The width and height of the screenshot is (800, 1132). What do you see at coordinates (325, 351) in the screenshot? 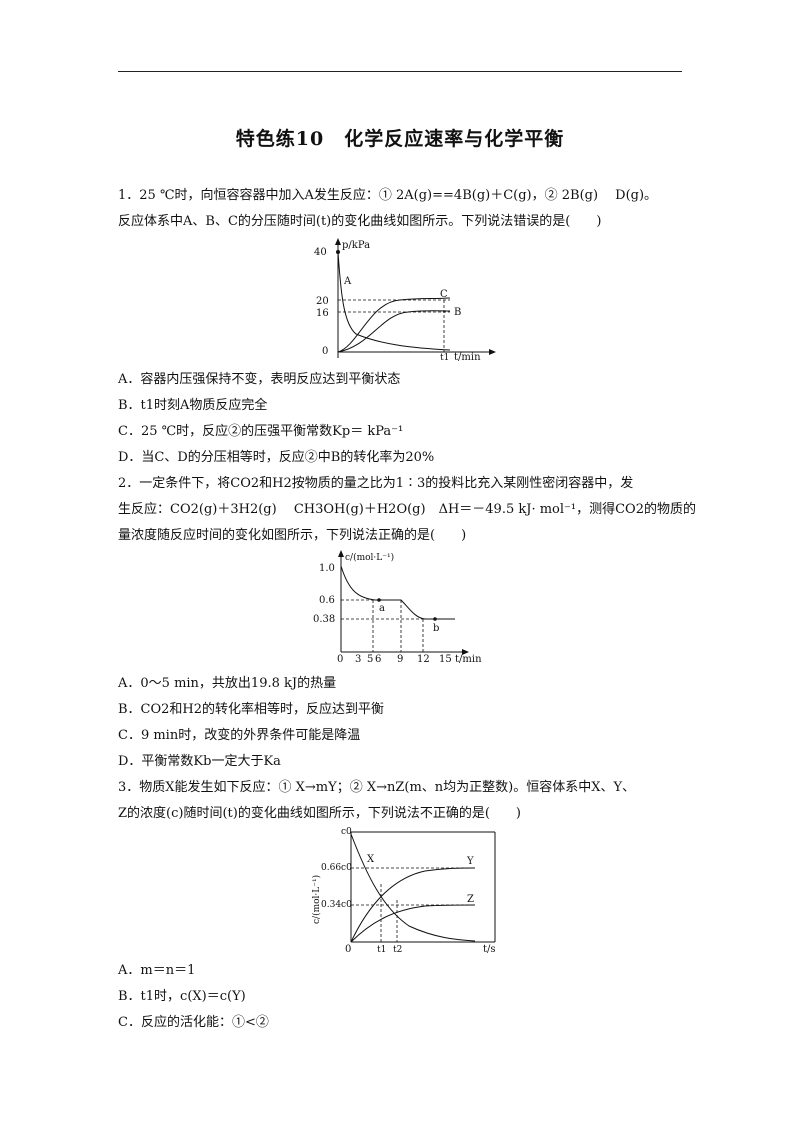
I see `q1-ytick-0: 0` at bounding box center [325, 351].